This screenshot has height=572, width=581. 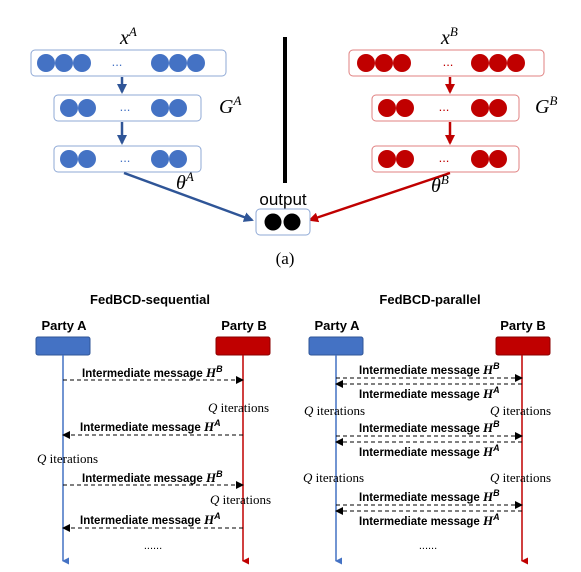 What do you see at coordinates (240, 499) in the screenshot?
I see `seq-q-iterations-3: Q iterations` at bounding box center [240, 499].